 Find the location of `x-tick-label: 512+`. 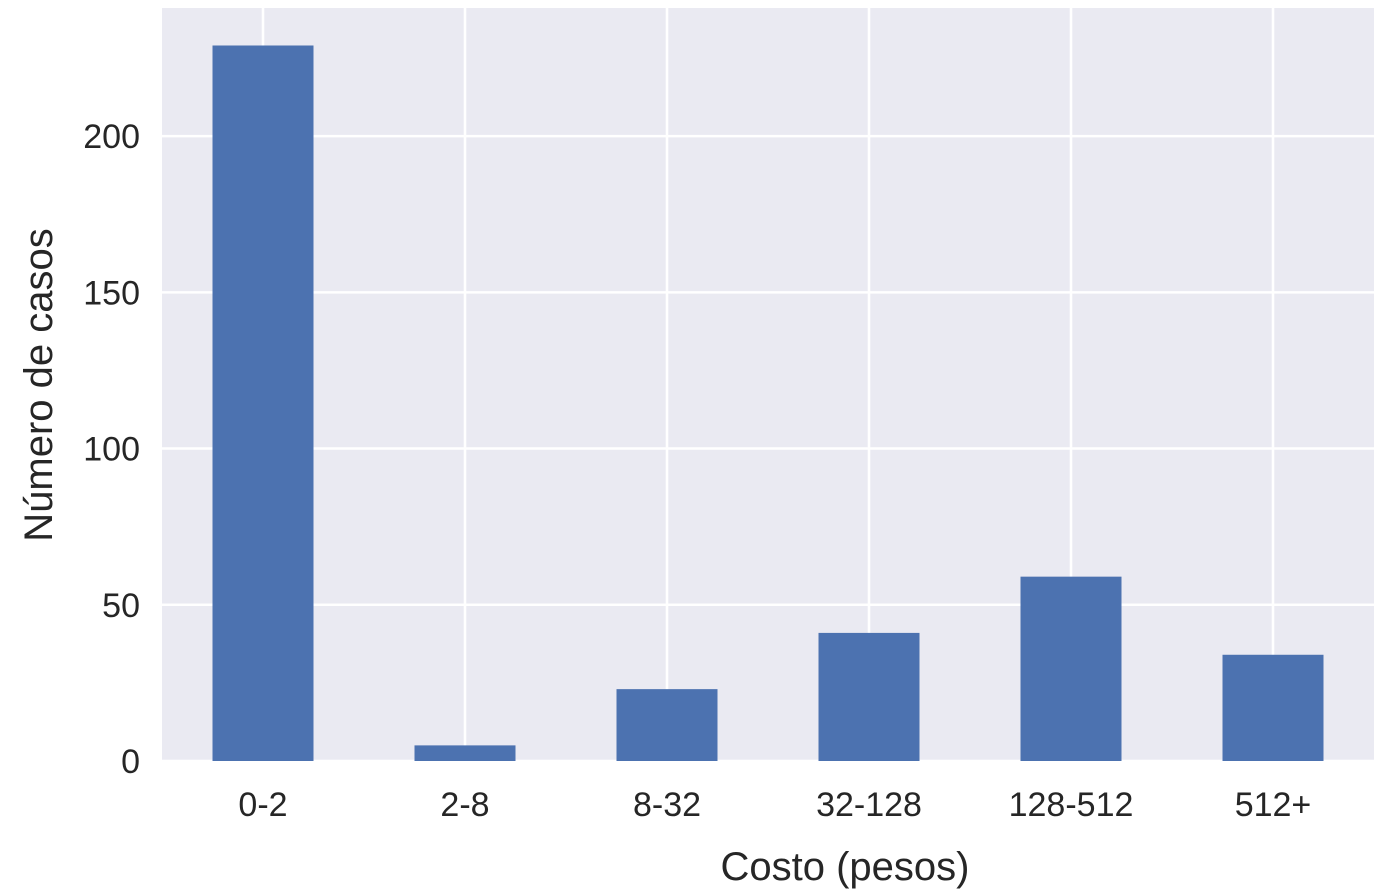

x-tick-label: 512+ is located at coordinates (1273, 805).